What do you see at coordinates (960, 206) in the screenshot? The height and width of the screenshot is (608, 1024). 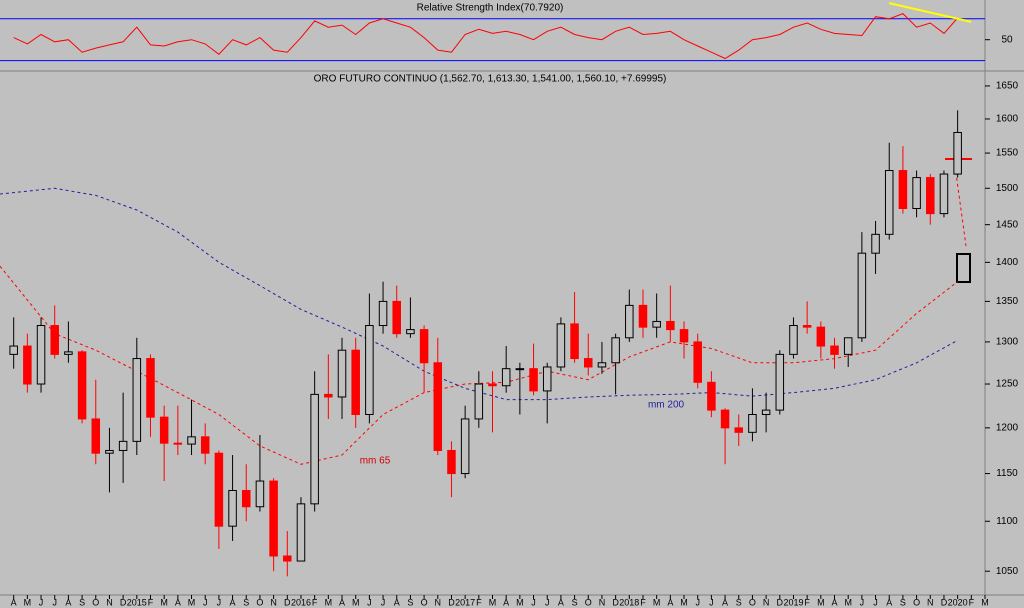 I see `drawn-projection` at bounding box center [960, 206].